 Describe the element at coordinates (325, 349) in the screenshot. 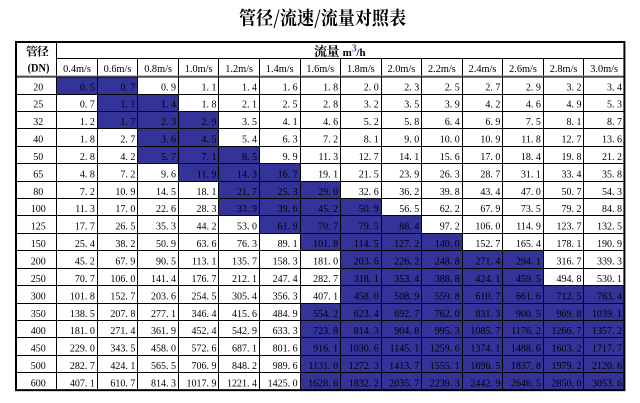

I see `svg-text: 916. 1` at that location.